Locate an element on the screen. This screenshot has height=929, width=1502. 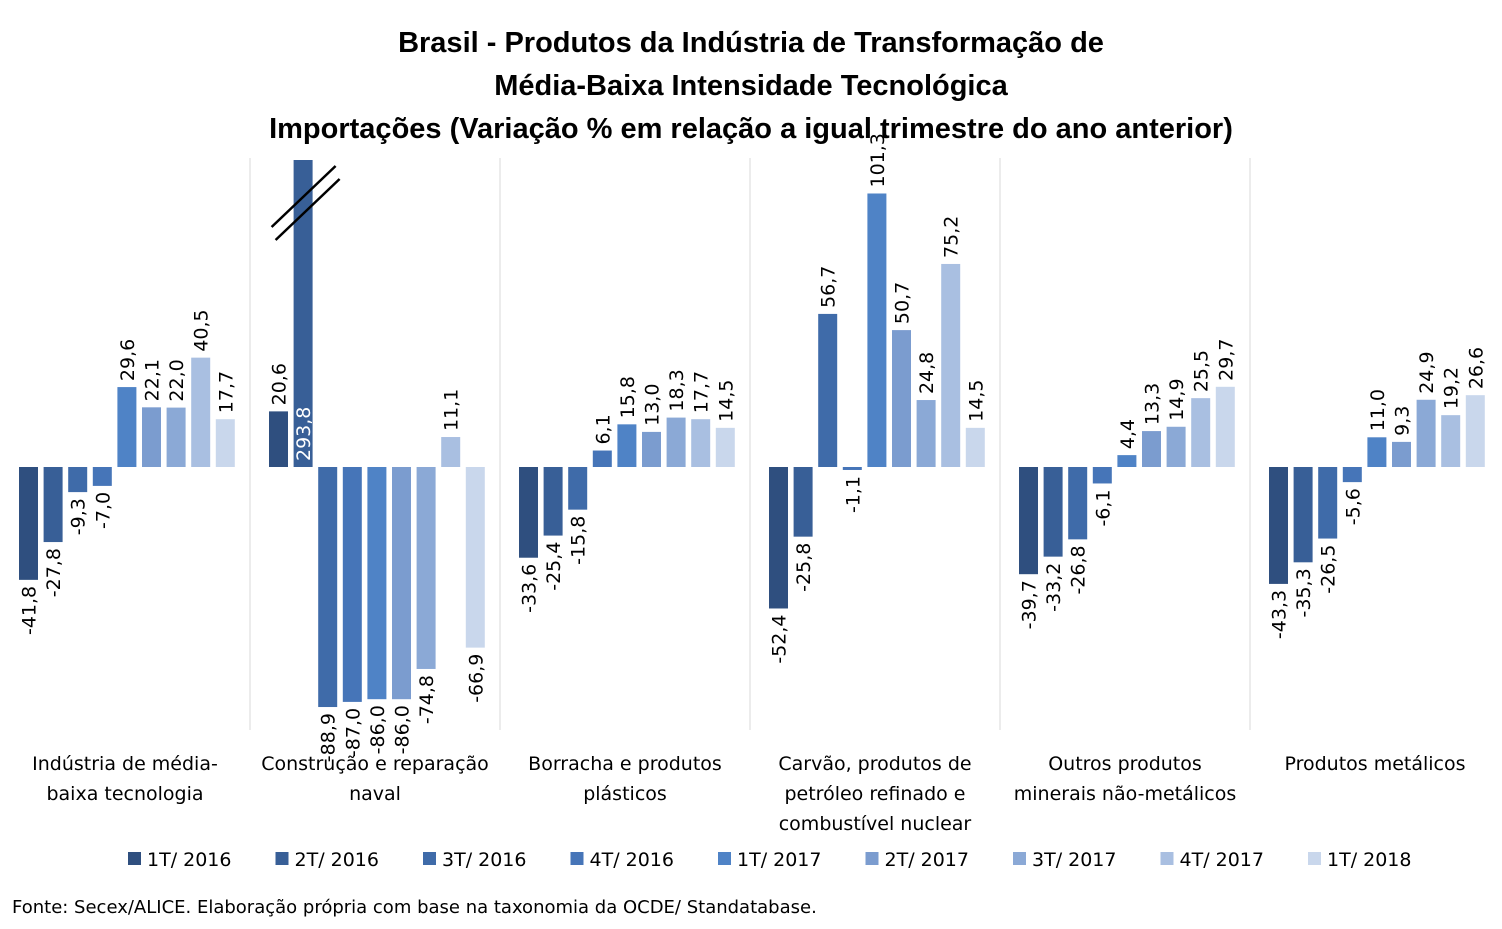
data-label-3-4: 56,7 is located at coordinates (829, 287).